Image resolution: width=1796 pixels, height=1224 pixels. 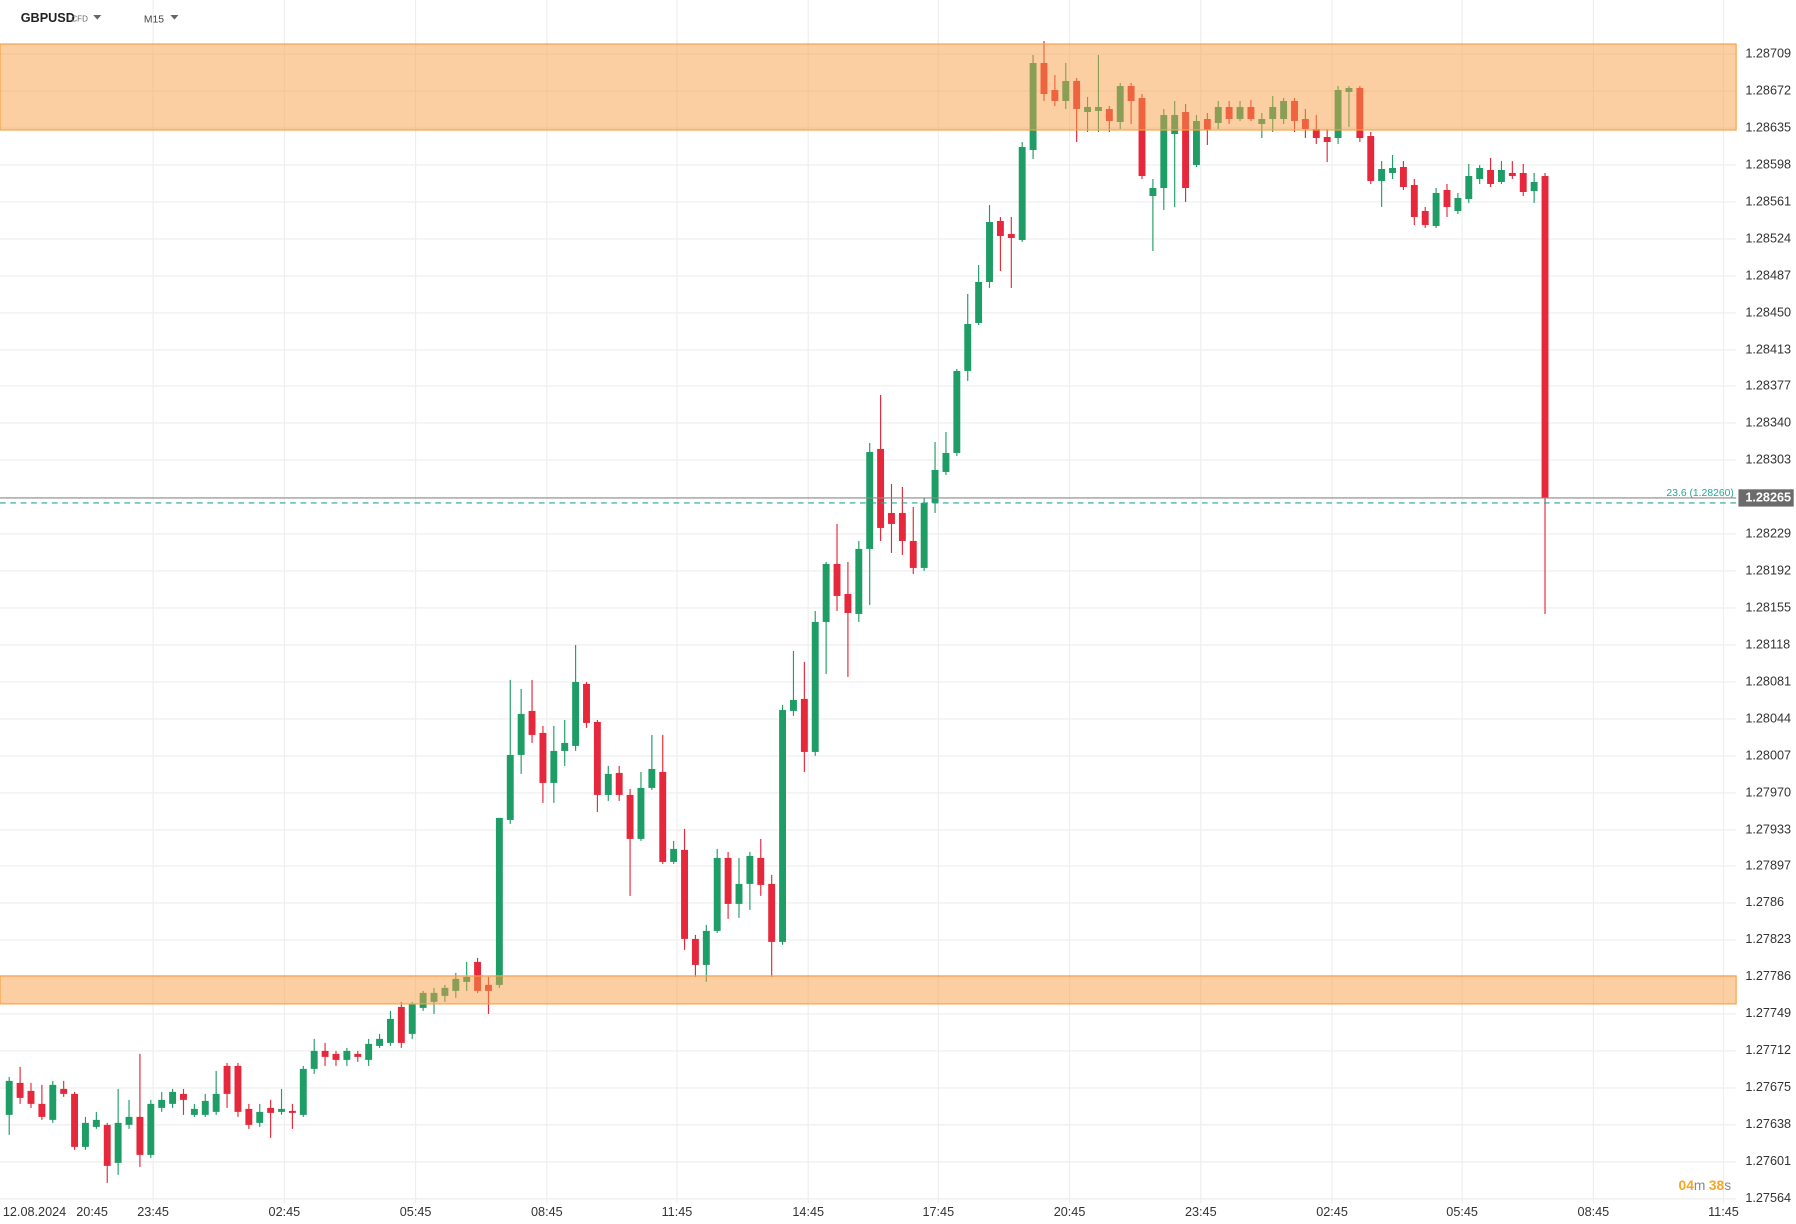 What do you see at coordinates (1768, 1161) in the screenshot?
I see `y-tick-label: 1.27601` at bounding box center [1768, 1161].